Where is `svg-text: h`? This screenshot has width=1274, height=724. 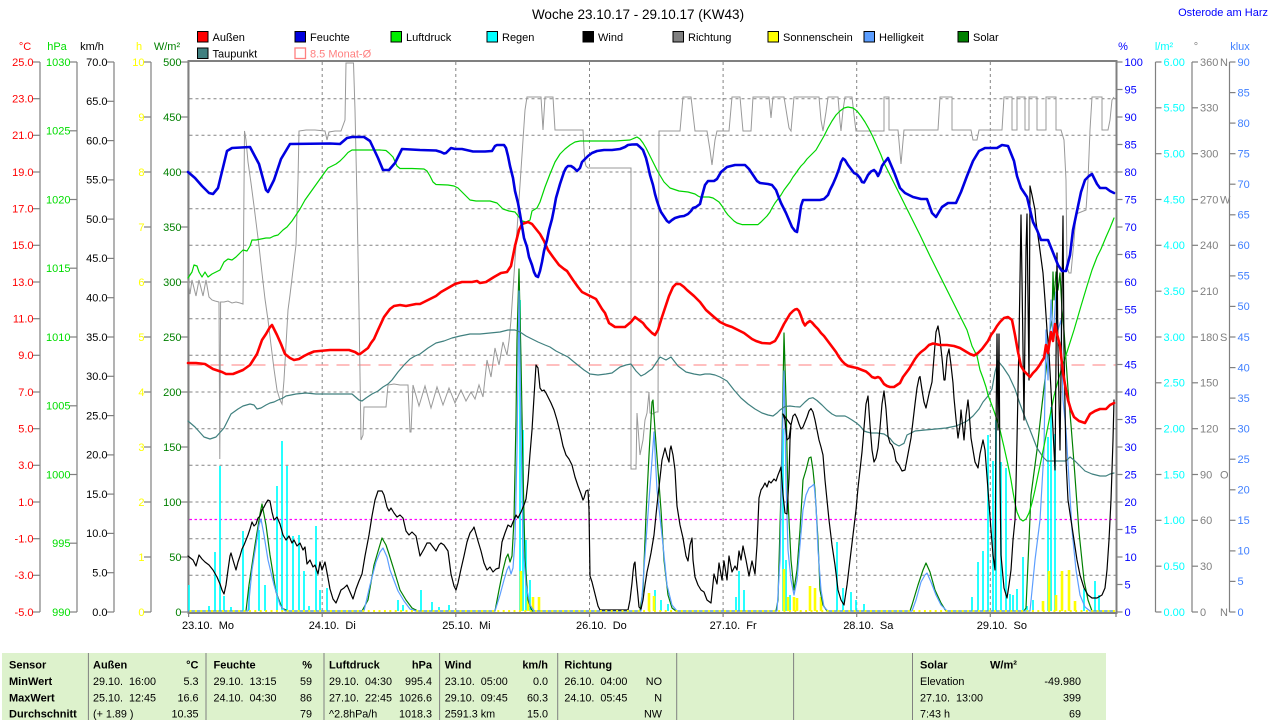
svg-text: h is located at coordinates (139, 47).